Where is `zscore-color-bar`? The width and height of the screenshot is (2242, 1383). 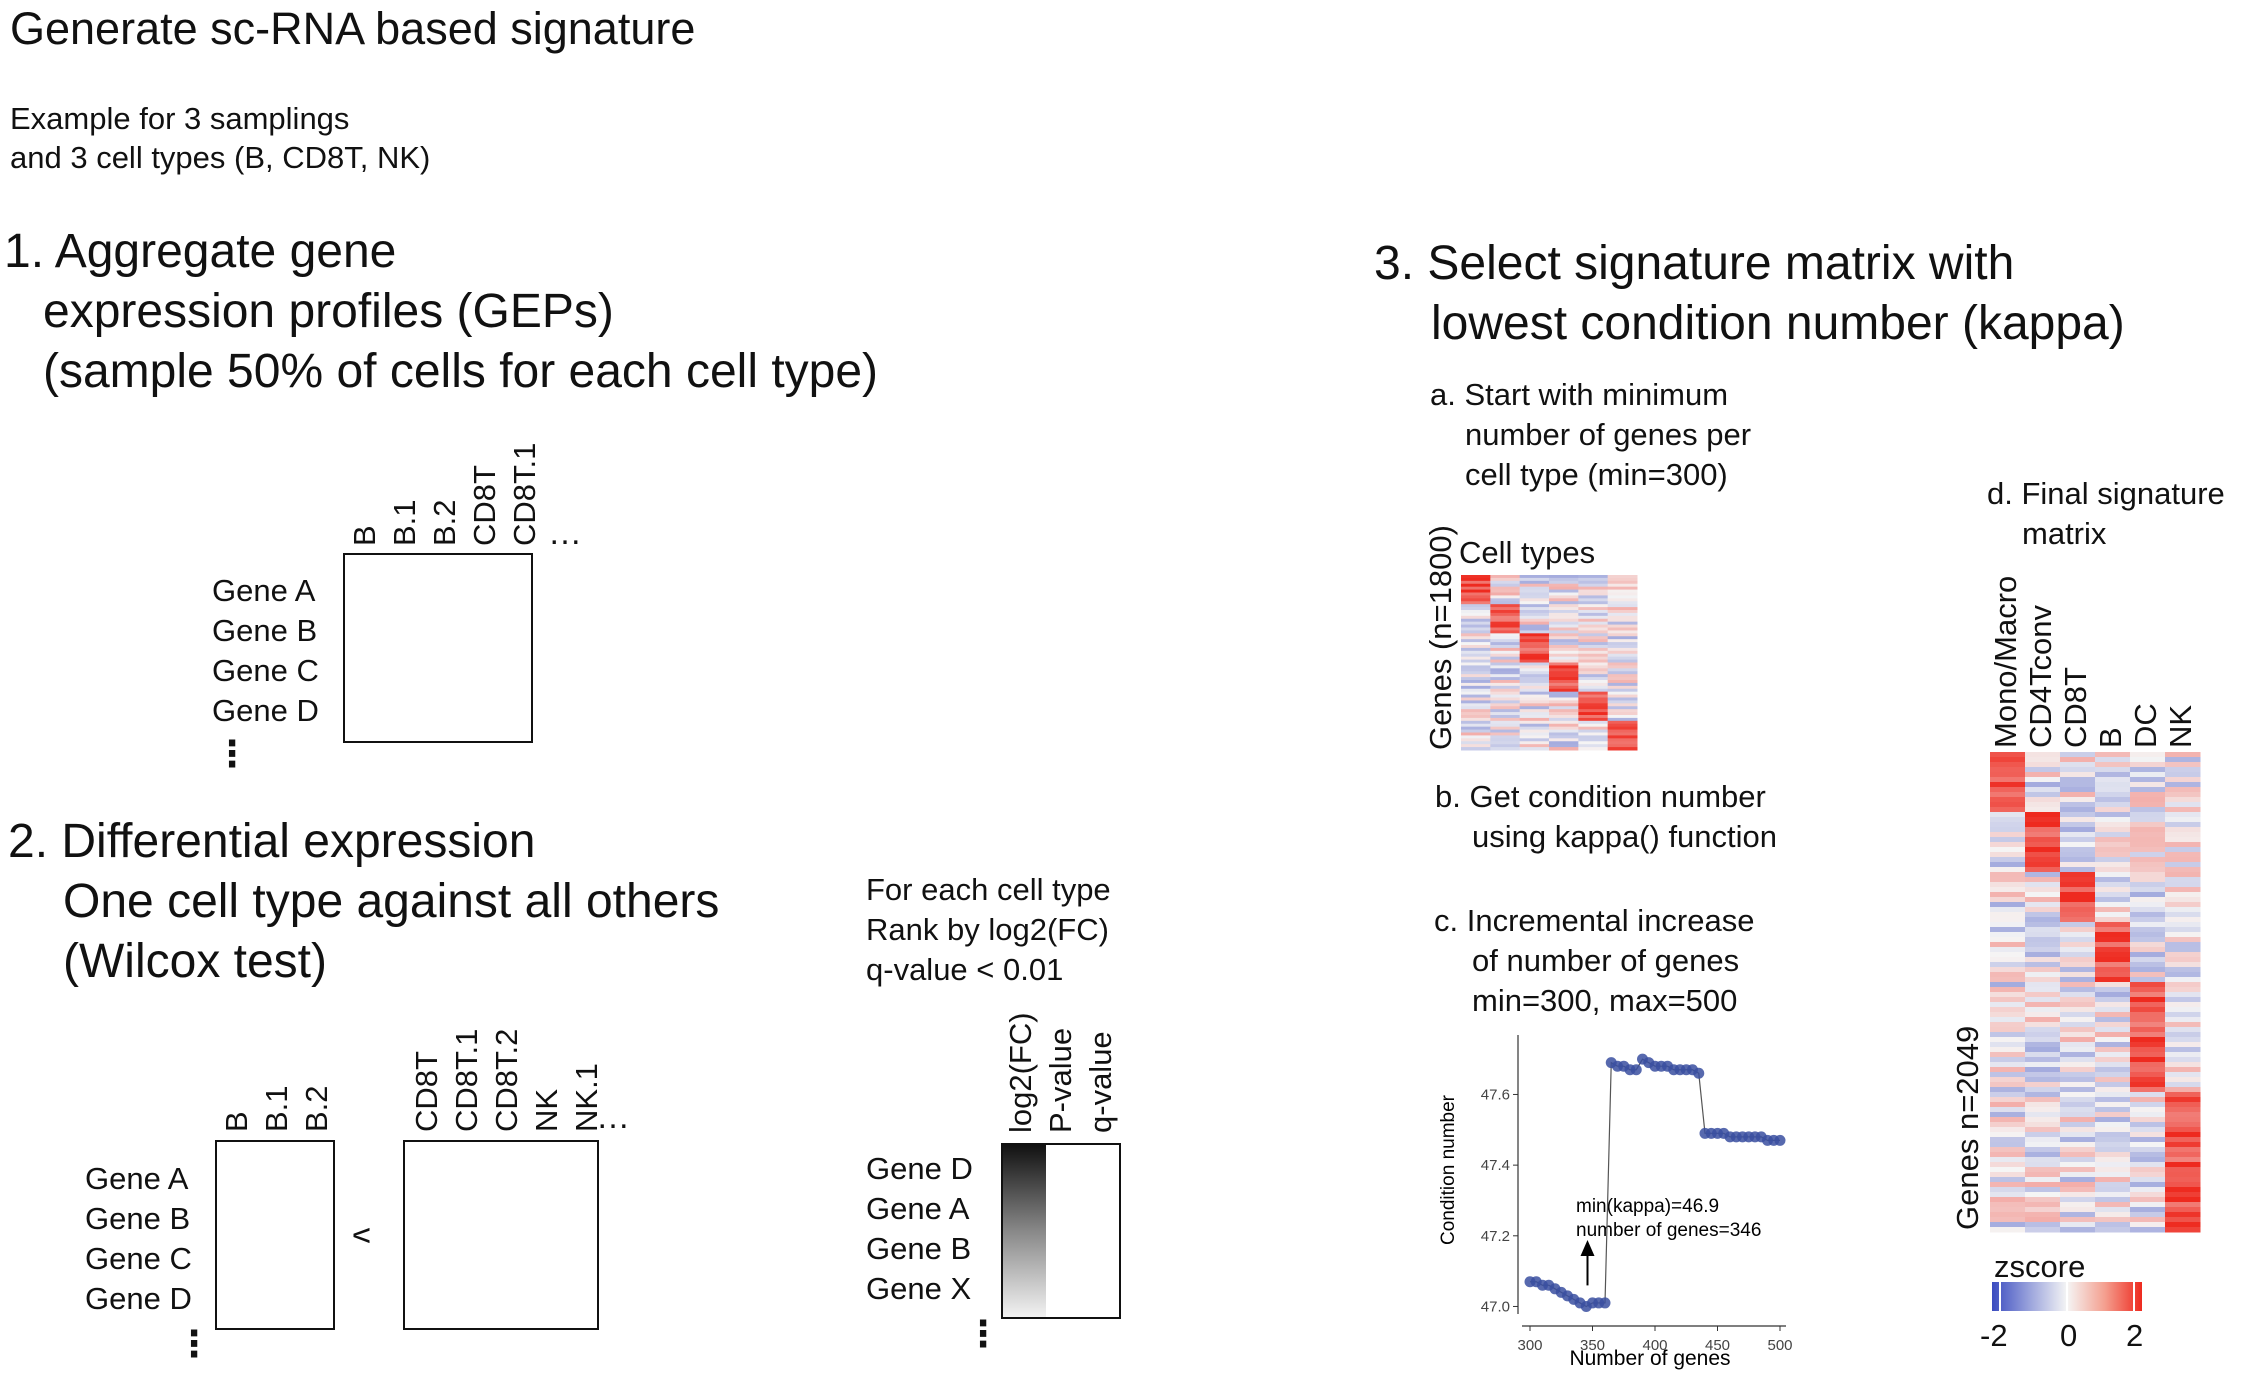 zscore-color-bar is located at coordinates (2067, 1296).